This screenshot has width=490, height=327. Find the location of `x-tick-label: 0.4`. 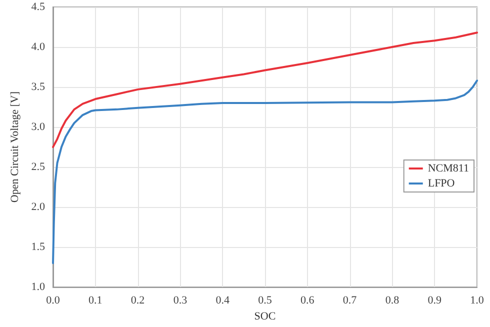

x-tick-label: 0.4 is located at coordinates (223, 300).